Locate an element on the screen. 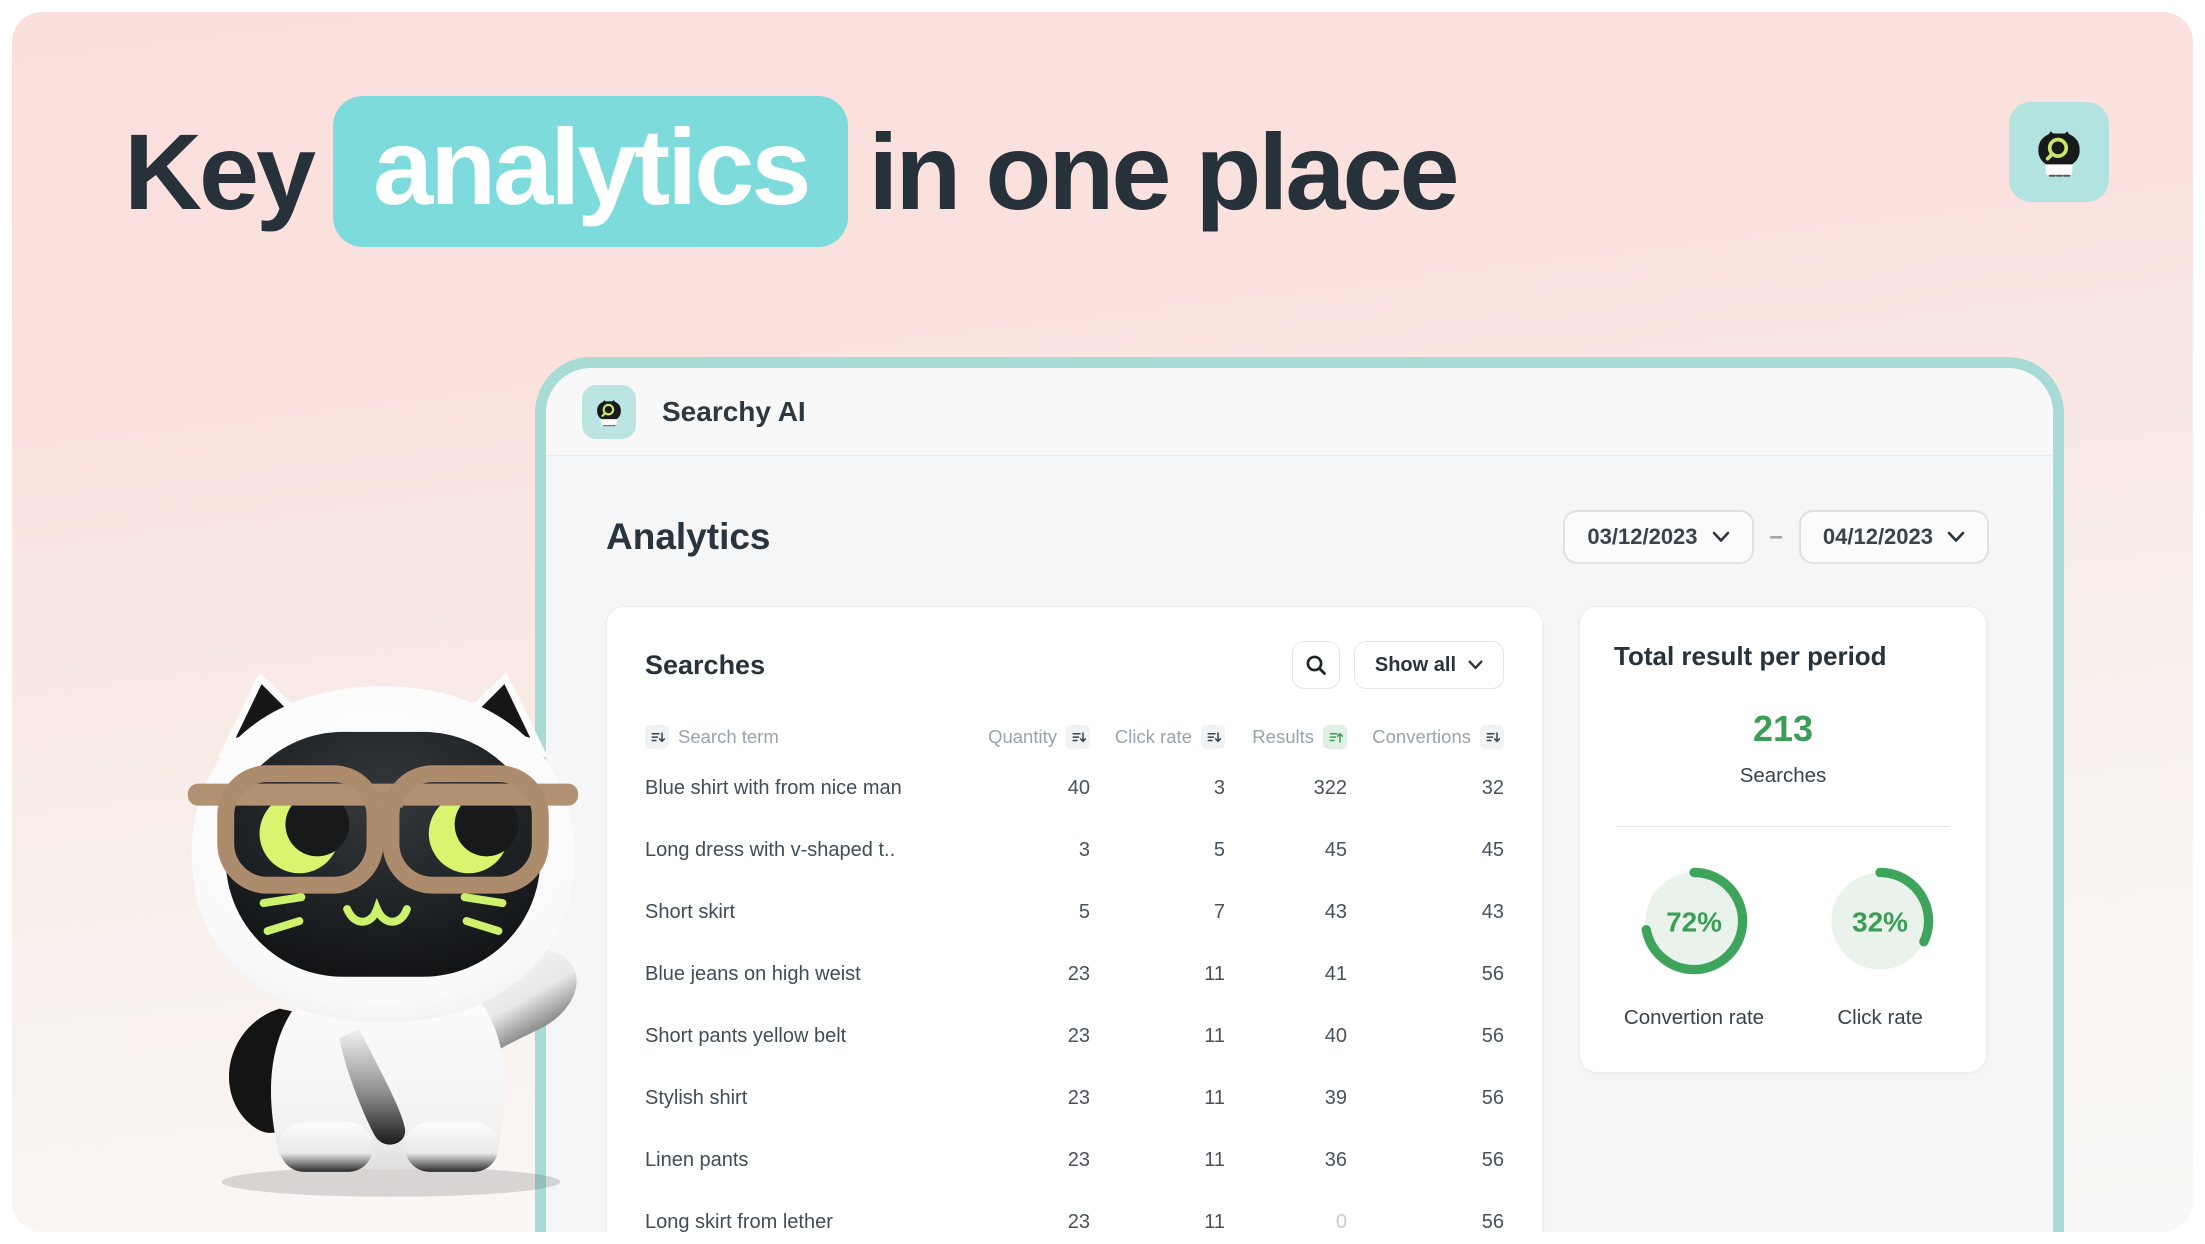 Image resolution: width=2205 pixels, height=1244 pixels. table-row: Blue jeans on high weist 23 11 41 56 is located at coordinates (1074, 974).